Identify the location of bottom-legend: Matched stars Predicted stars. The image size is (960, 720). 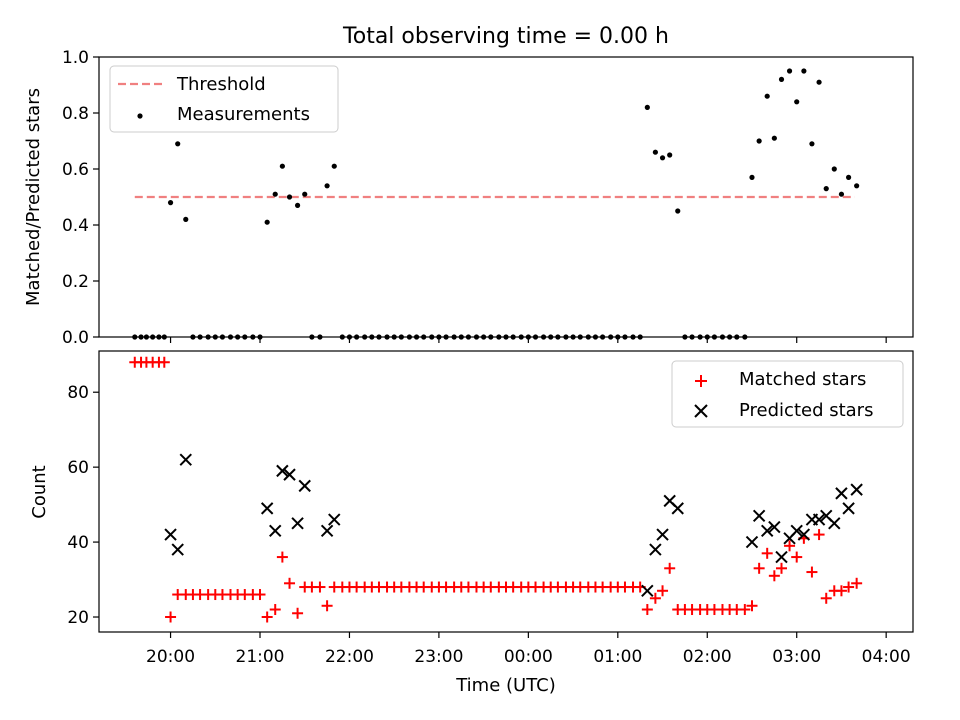
(787, 394).